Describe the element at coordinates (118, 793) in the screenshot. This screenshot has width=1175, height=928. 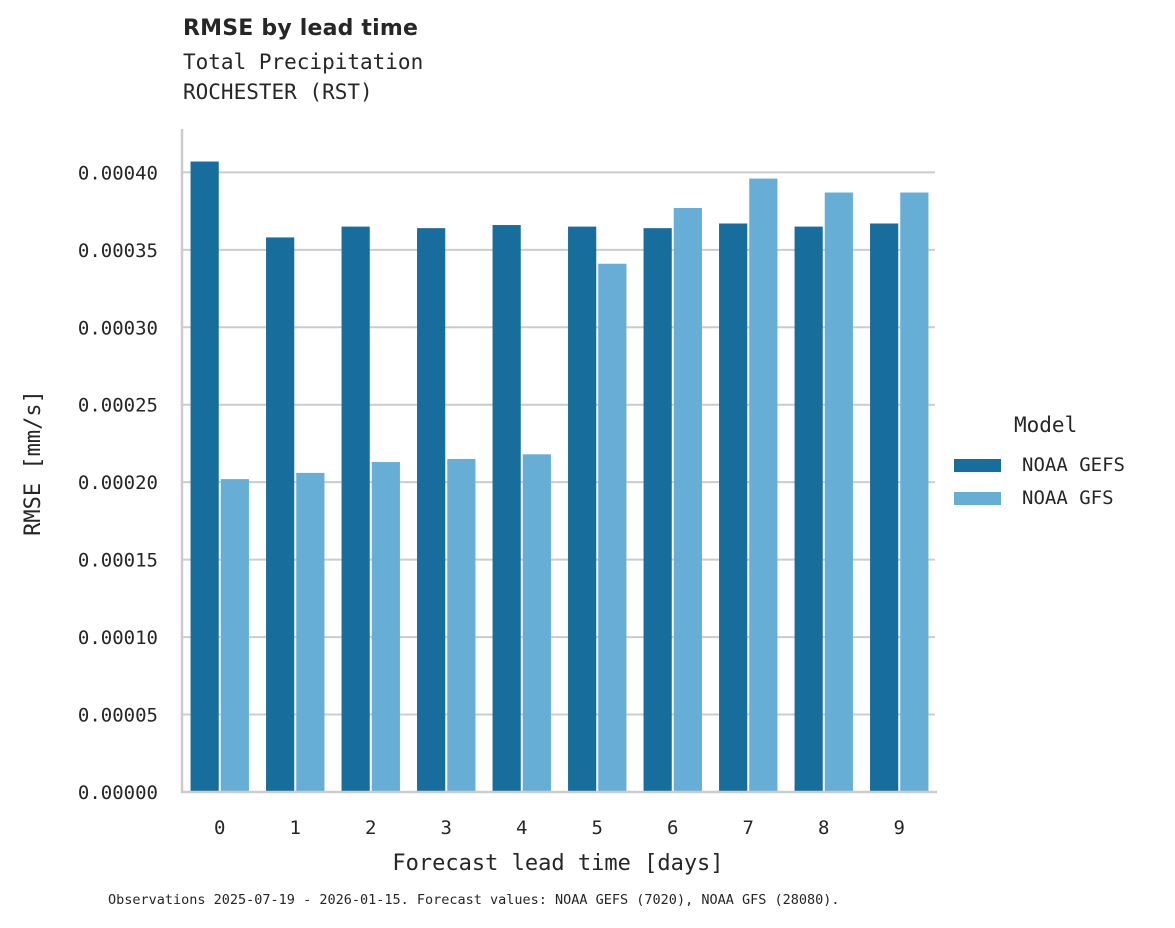
I see `y-tick-label: 0.00000` at that location.